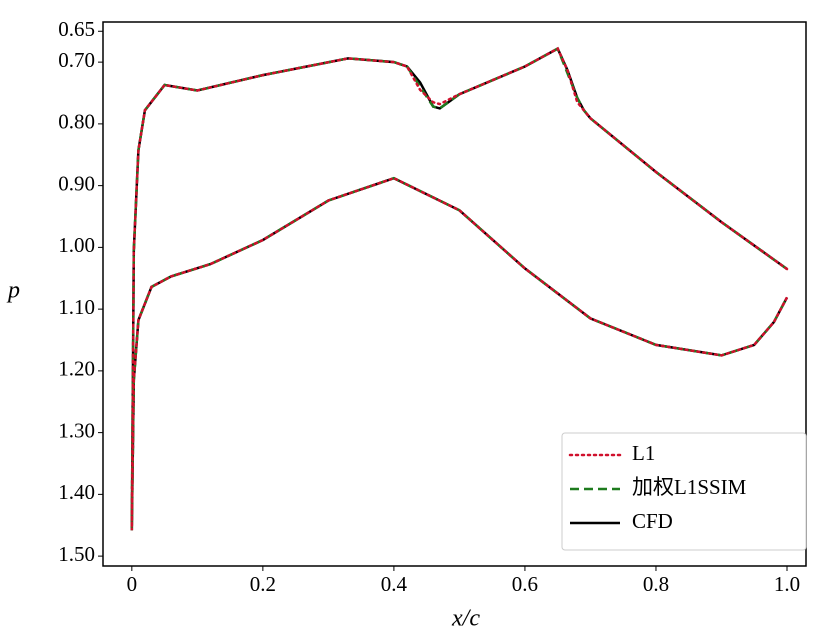 The height and width of the screenshot is (634, 827). What do you see at coordinates (76, 492) in the screenshot?
I see `y-tick-label: 1.40` at bounding box center [76, 492].